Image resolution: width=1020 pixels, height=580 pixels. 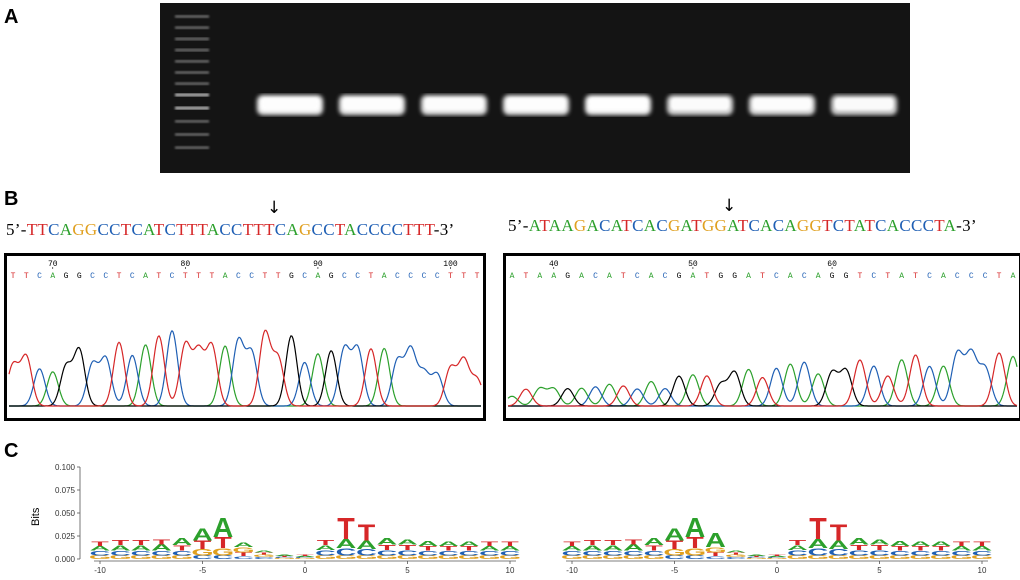 What do you see at coordinates (54, 229) in the screenshot?
I see `base-2: C` at bounding box center [54, 229].